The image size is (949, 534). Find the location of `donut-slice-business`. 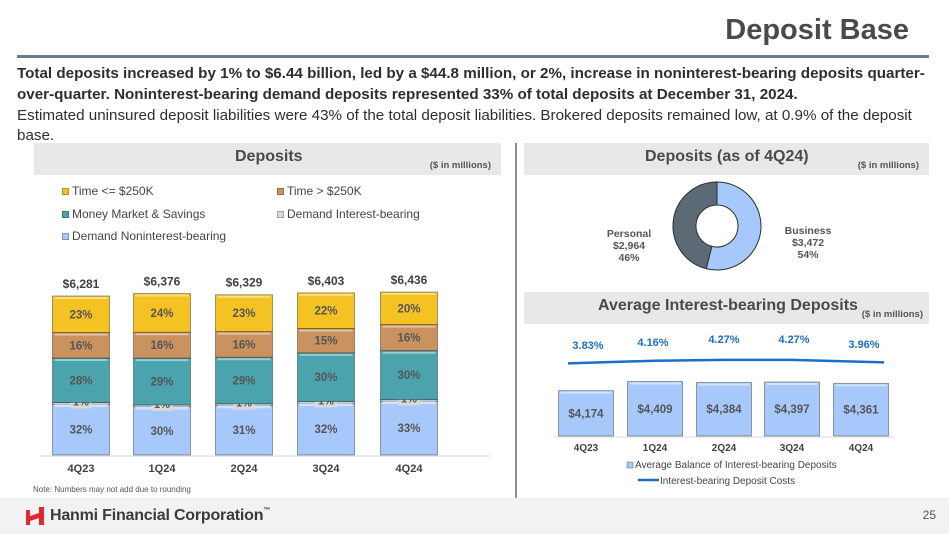

donut-slice-business is located at coordinates (733, 226).